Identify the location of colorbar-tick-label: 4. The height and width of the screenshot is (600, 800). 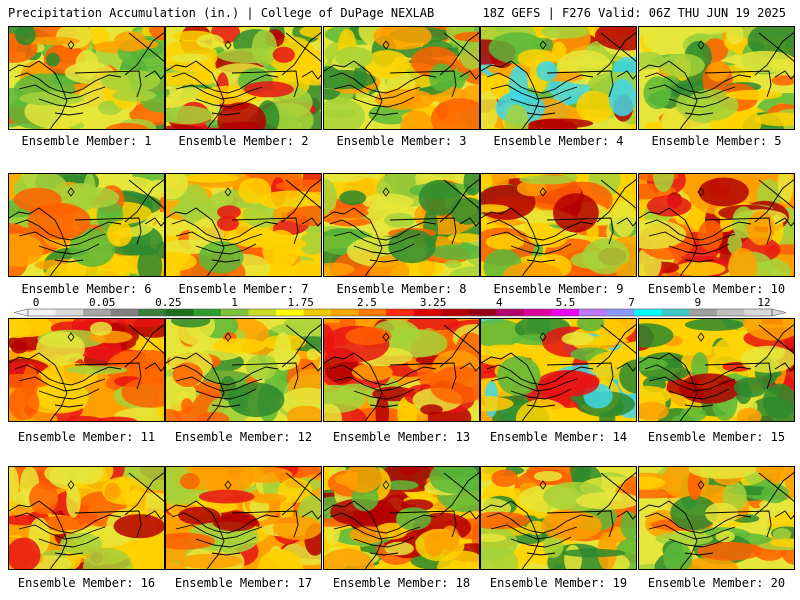
(499, 302).